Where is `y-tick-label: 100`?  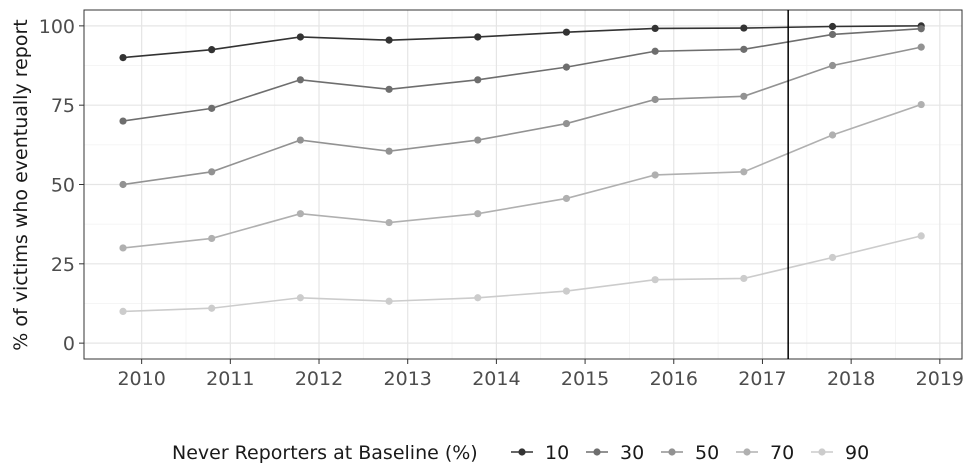
y-tick-label: 100 is located at coordinates (57, 27).